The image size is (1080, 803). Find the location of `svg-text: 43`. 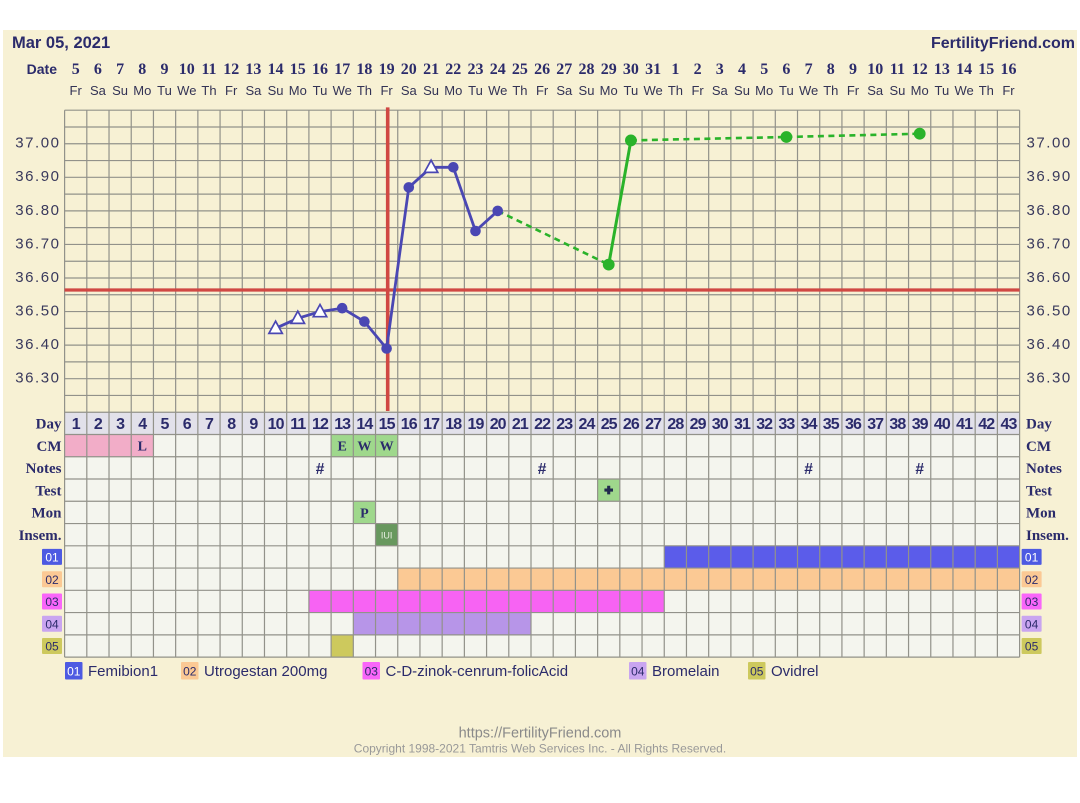

svg-text: 43 is located at coordinates (1009, 424).